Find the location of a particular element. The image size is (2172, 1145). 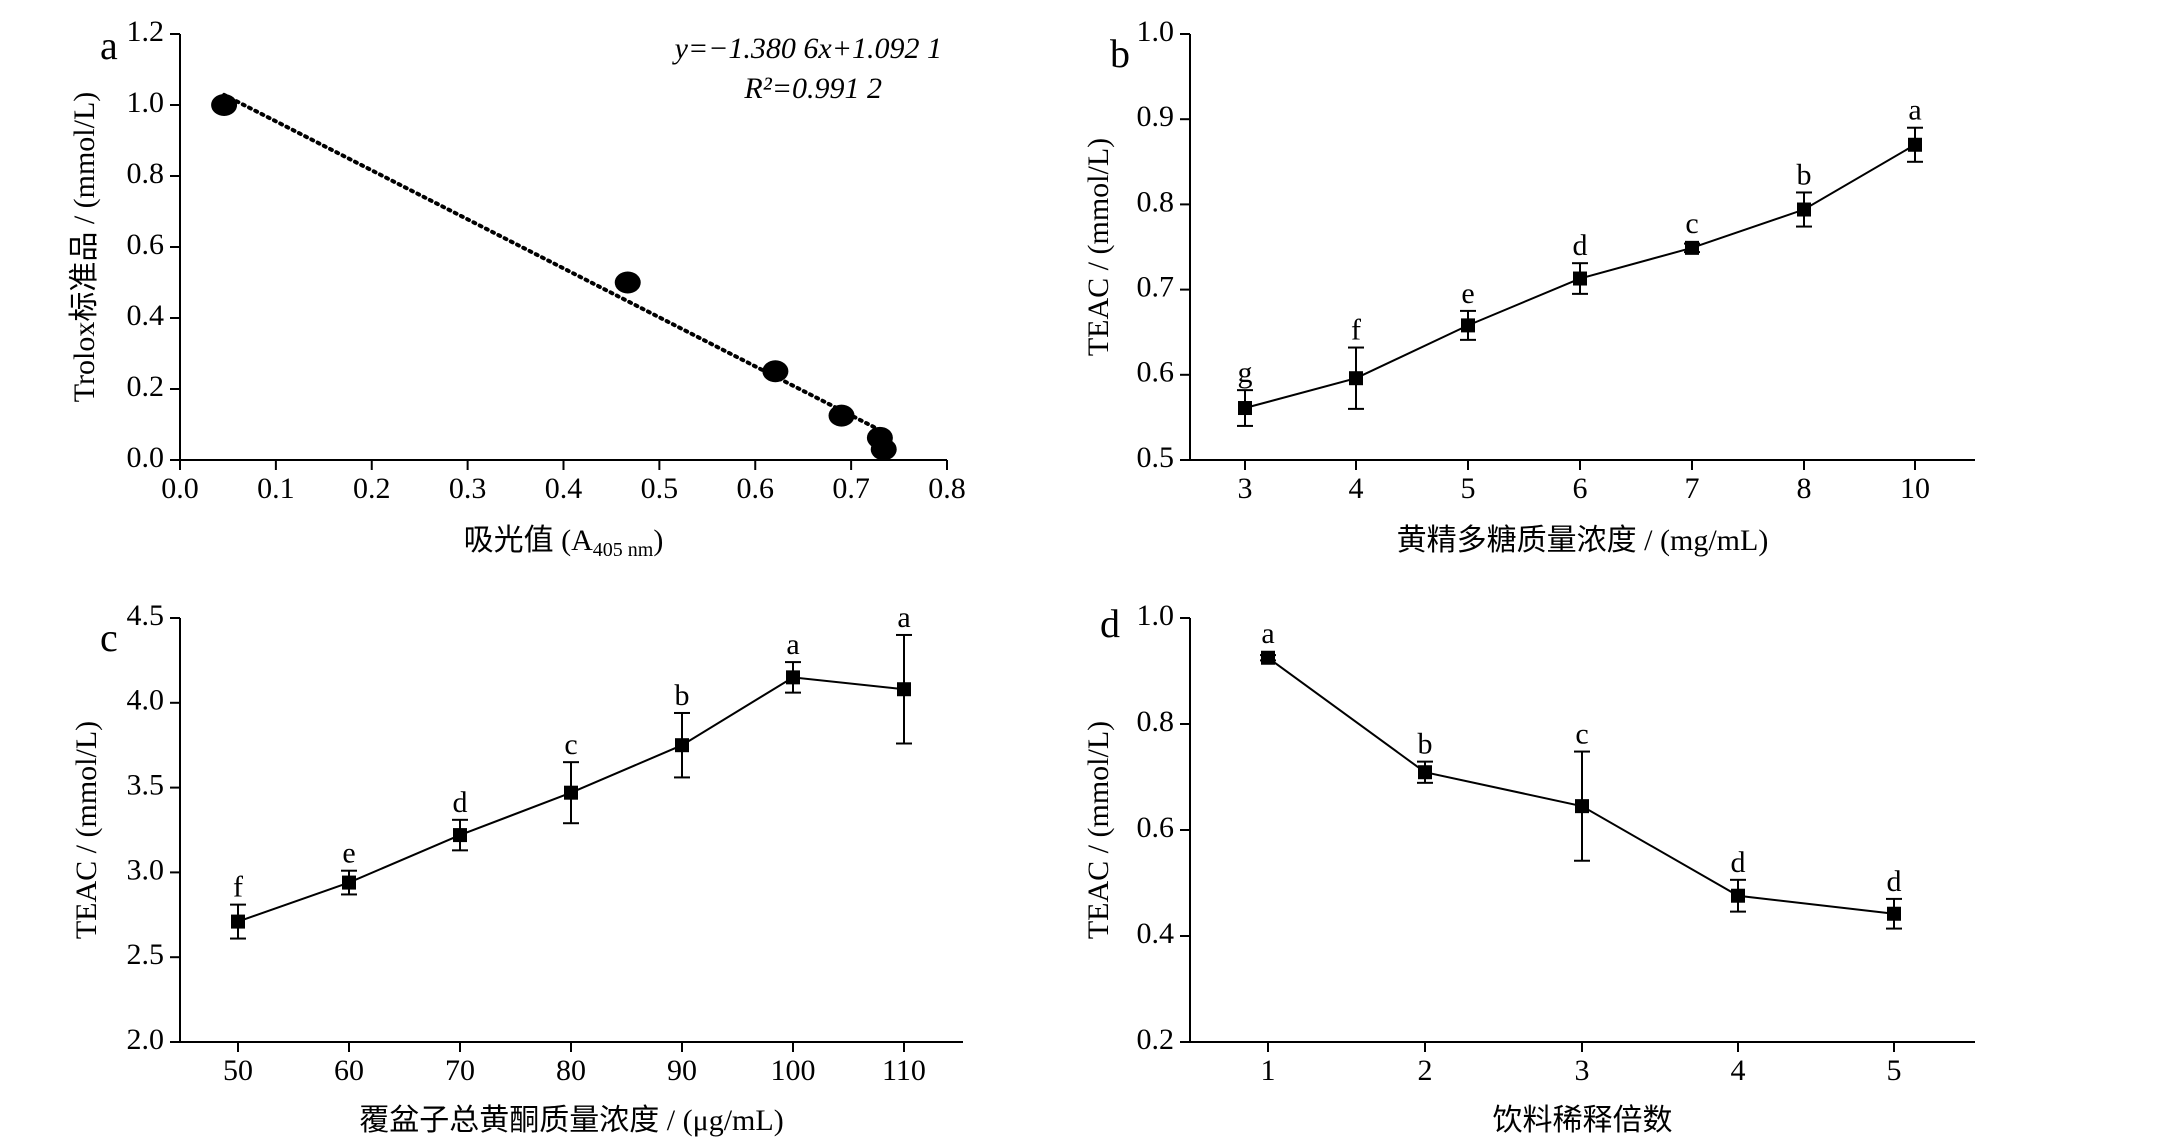

y-tick-label: 3.5 is located at coordinates (146, 784).